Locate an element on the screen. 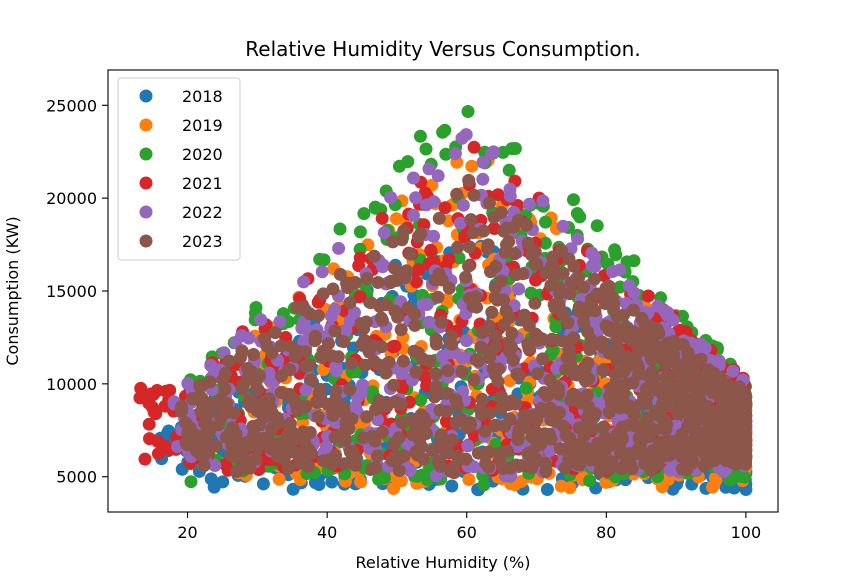 Image resolution: width=864 pixels, height=576 pixels. data-point-2019 is located at coordinates (361, 482).